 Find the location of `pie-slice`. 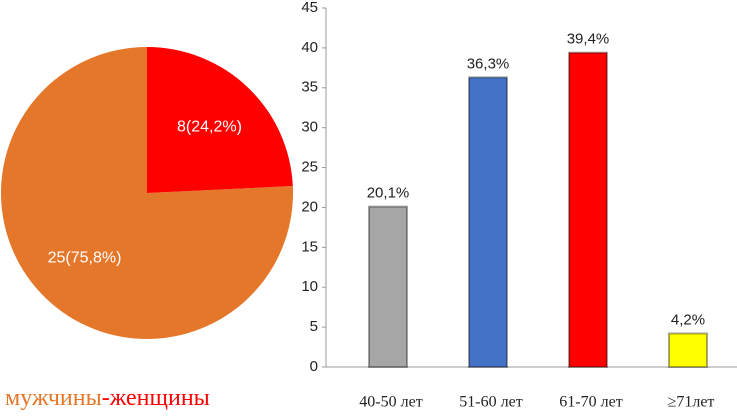

pie-slice is located at coordinates (220, 120).